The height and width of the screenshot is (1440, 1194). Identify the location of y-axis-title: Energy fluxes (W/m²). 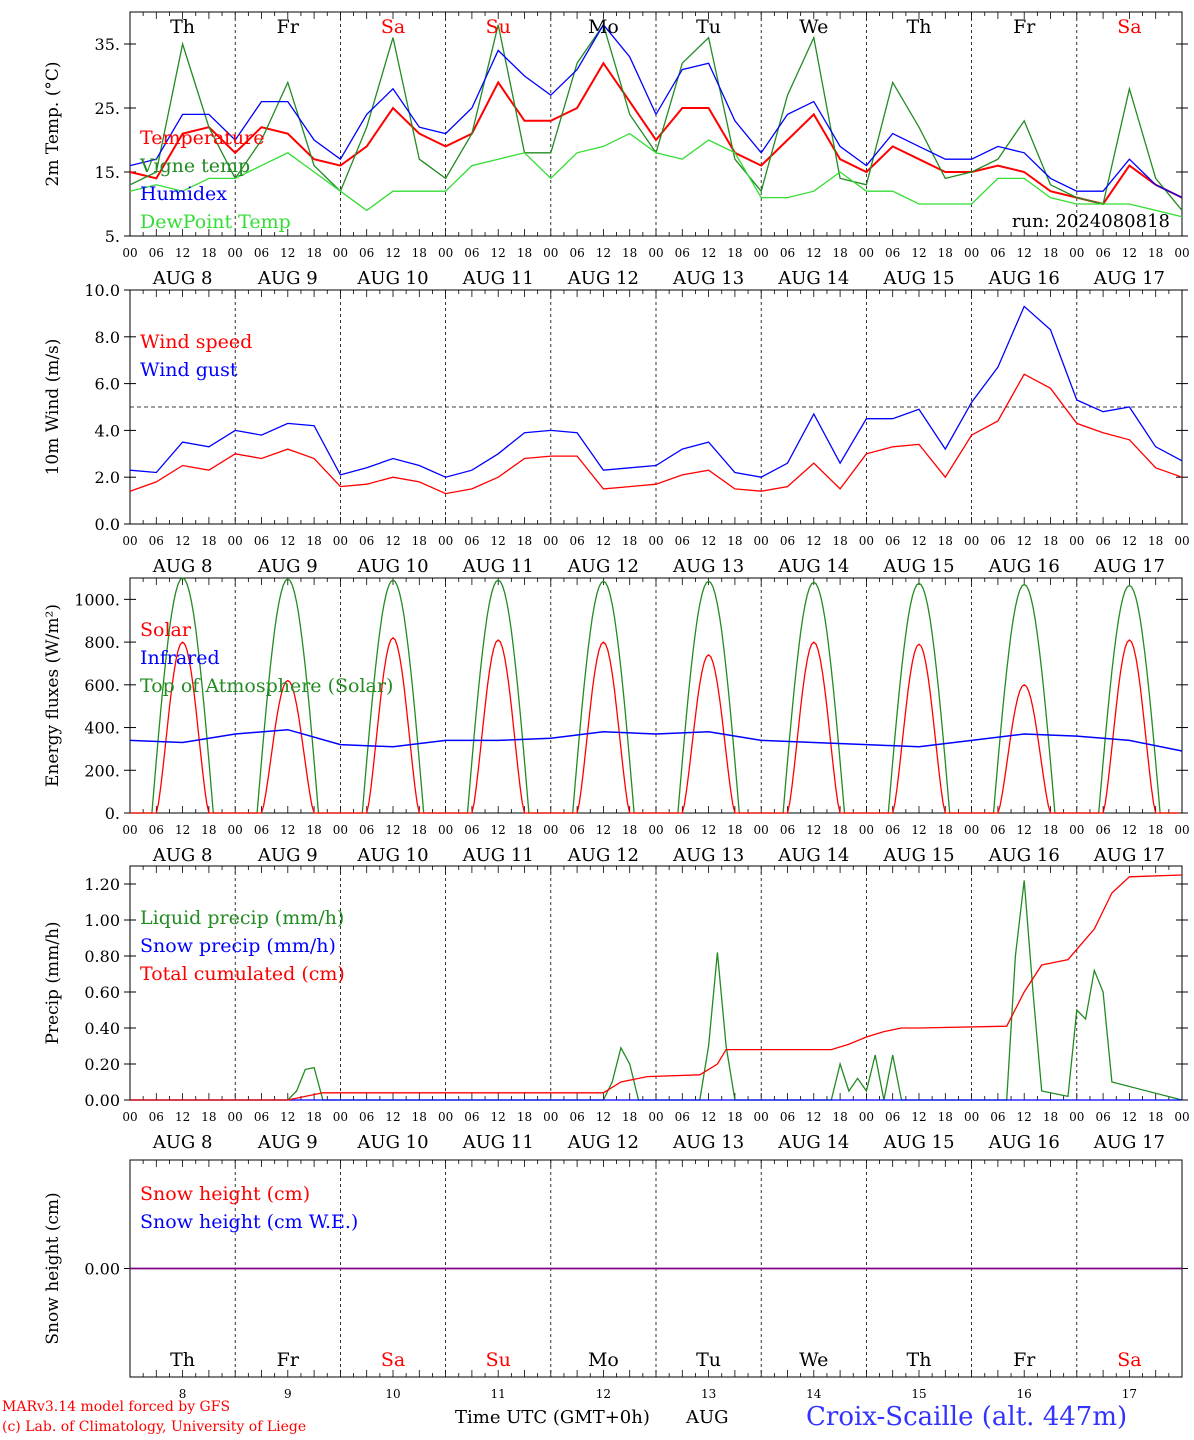
(53, 695).